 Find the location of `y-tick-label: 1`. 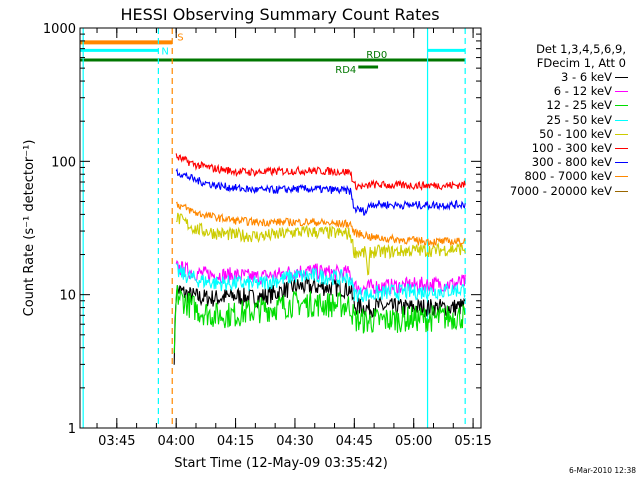

y-tick-label: 1 is located at coordinates (72, 429).